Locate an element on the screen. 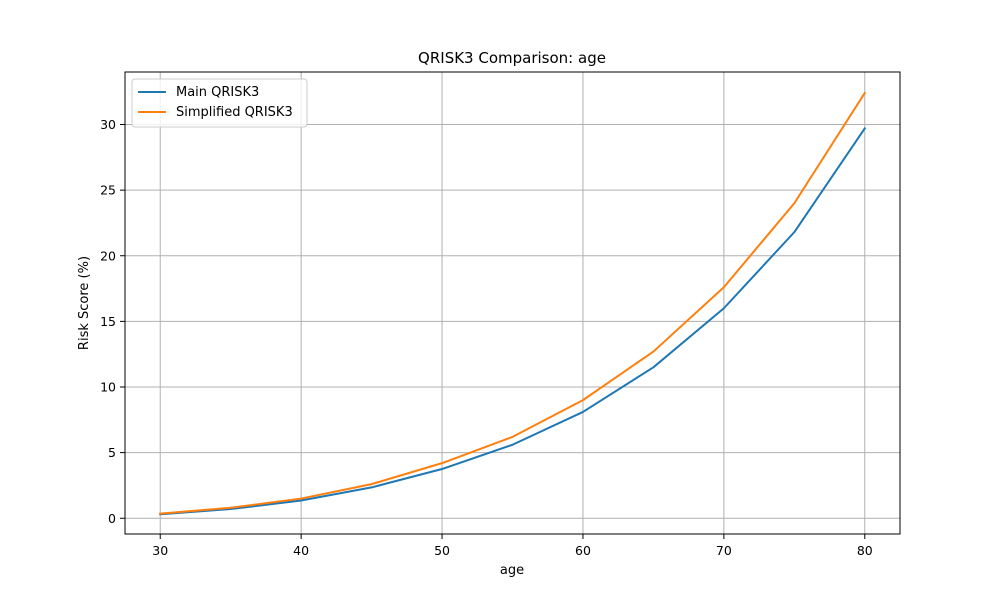 The image size is (1000, 600). legend: Main QRISK3 Simplified QRISK3 is located at coordinates (219, 103).